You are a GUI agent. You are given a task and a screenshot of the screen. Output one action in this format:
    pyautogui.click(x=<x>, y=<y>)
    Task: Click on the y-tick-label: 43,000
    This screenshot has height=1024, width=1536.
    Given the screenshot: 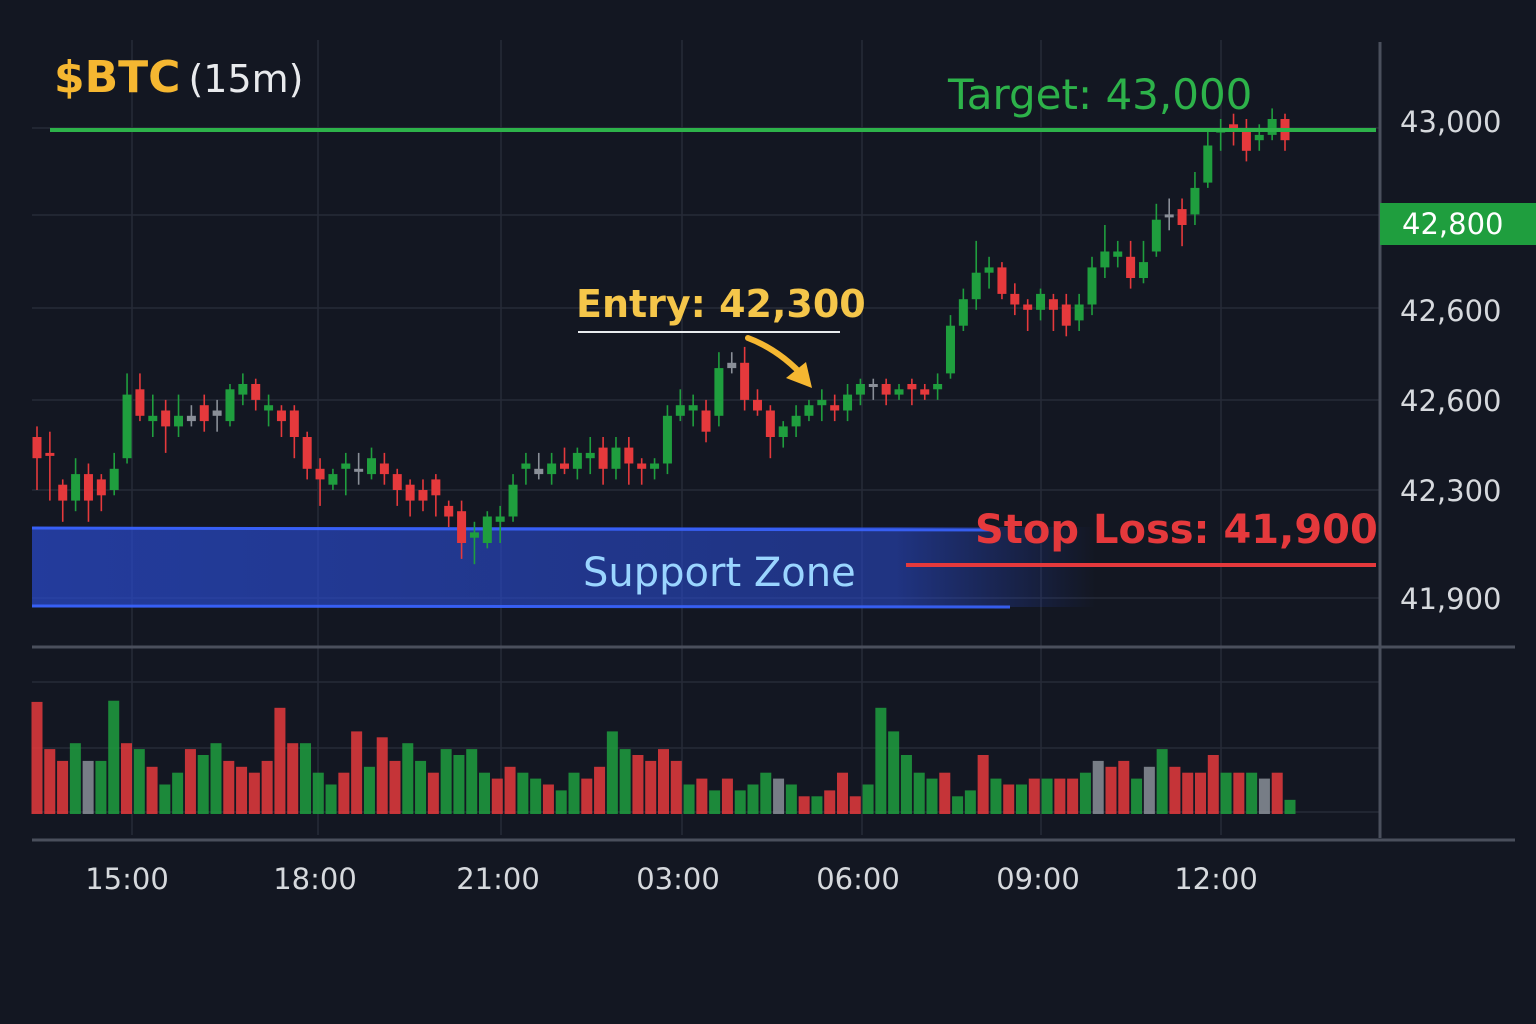 What is the action you would take?
    pyautogui.click(x=1451, y=122)
    